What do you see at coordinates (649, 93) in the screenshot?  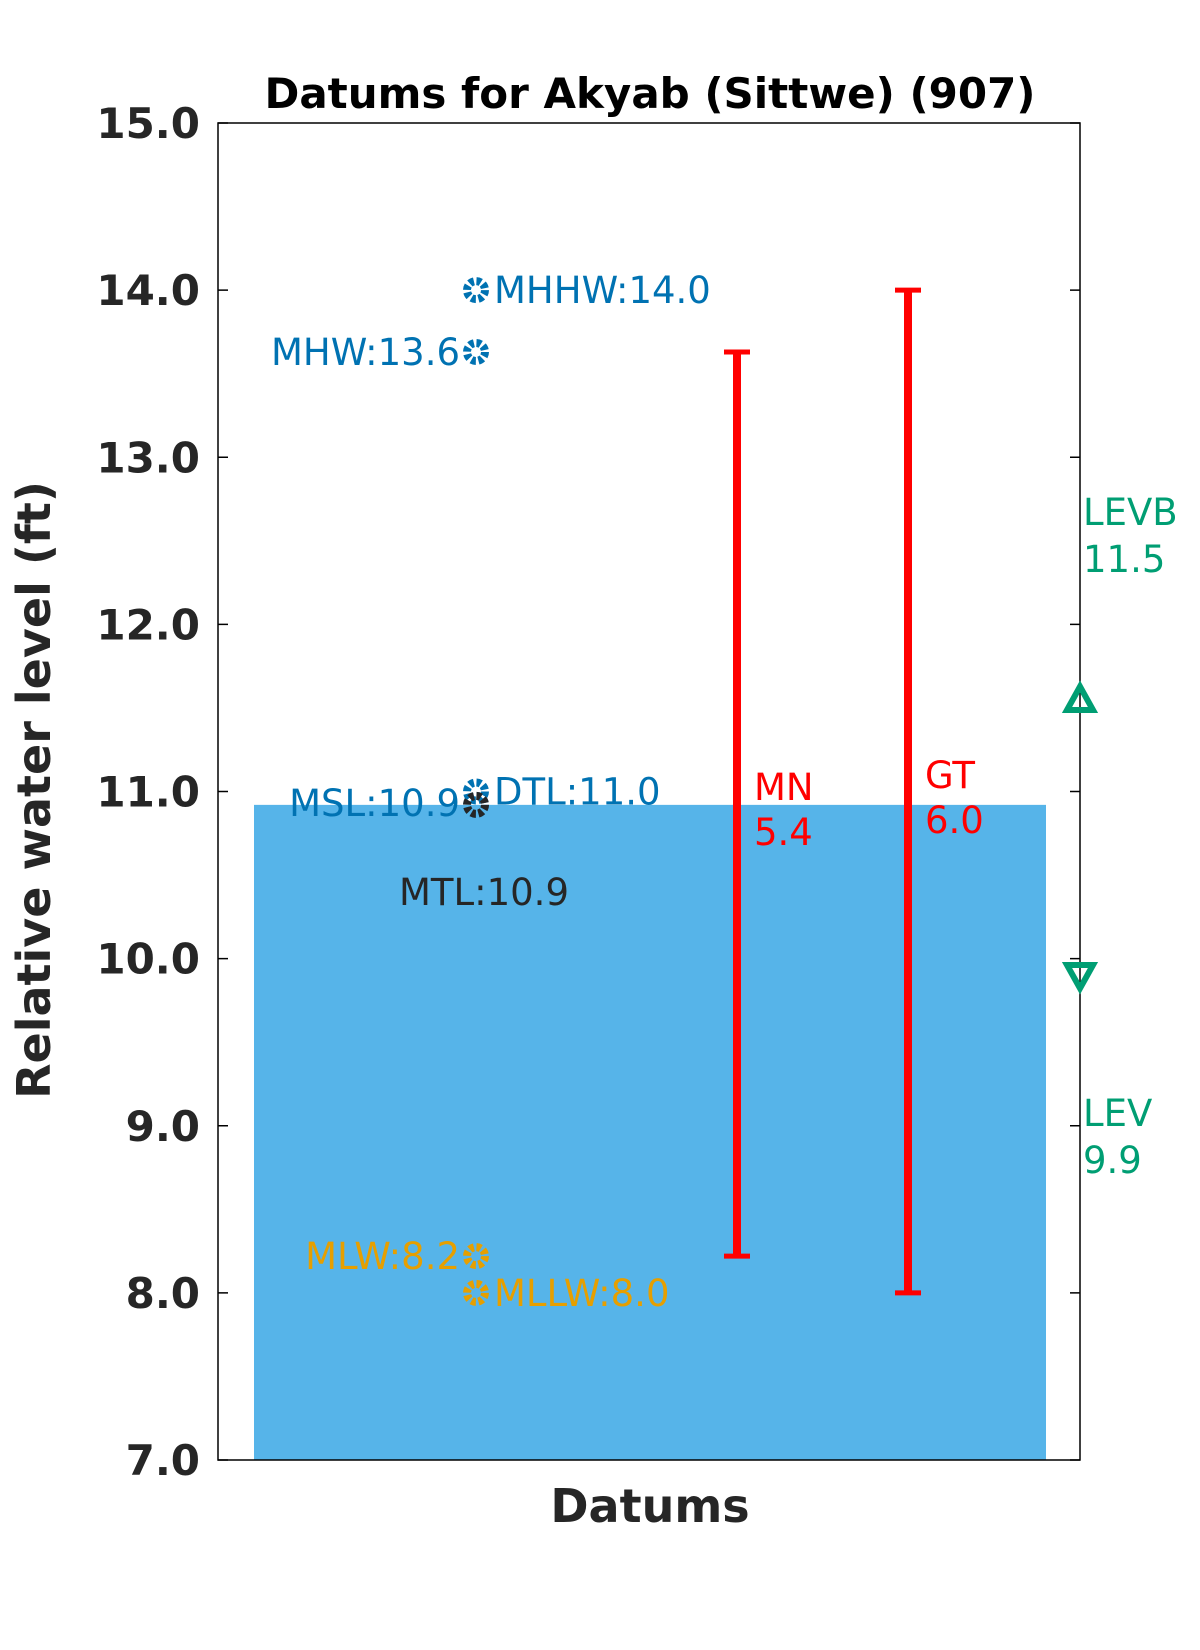 I see `chart-title: Datums for Akyab (Sittwe) (907)` at bounding box center [649, 93].